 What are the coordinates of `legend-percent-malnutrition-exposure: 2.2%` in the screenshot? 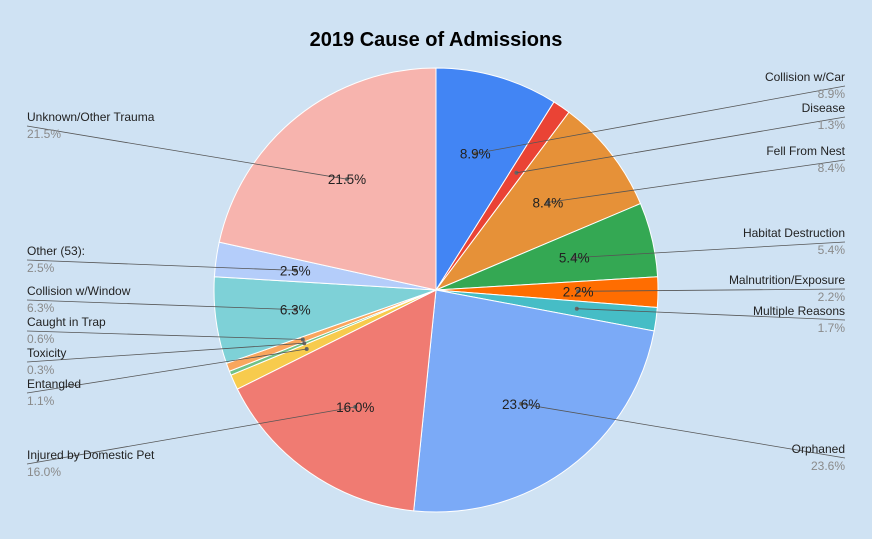 It's located at (832, 297).